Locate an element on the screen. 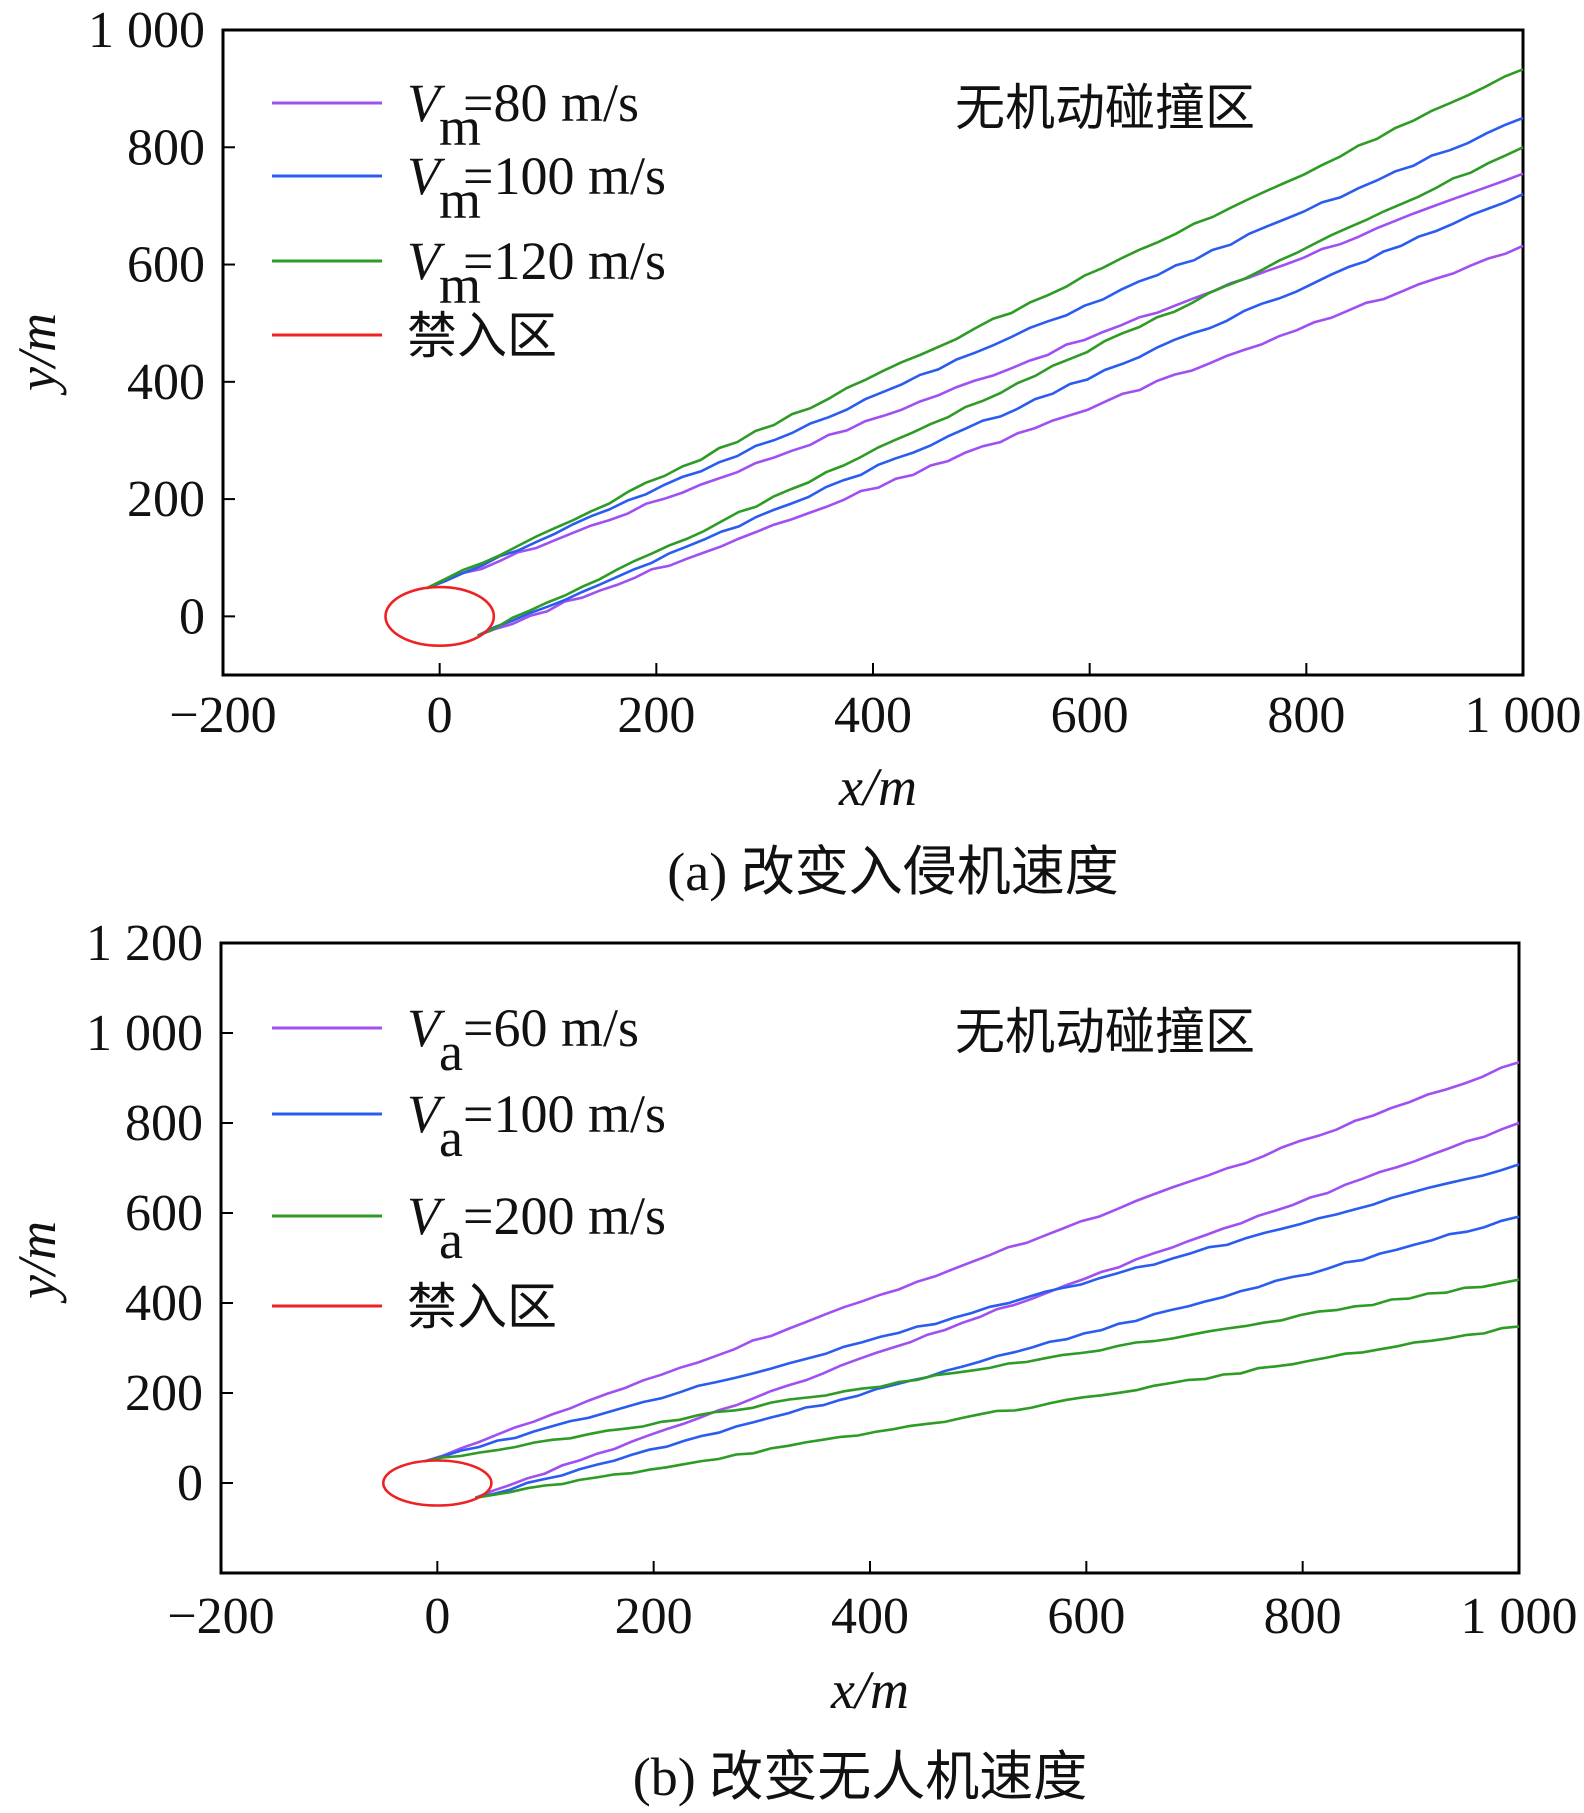 This screenshot has height=1813, width=1584. legend-value: =120 m/s is located at coordinates (564, 261).